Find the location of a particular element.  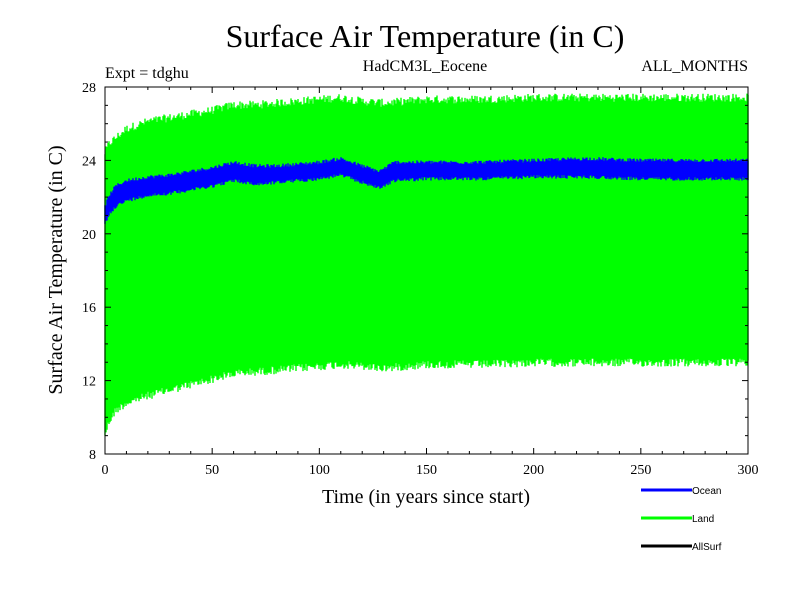

chart-title: Surface Air Temperature (in C) is located at coordinates (425, 36).